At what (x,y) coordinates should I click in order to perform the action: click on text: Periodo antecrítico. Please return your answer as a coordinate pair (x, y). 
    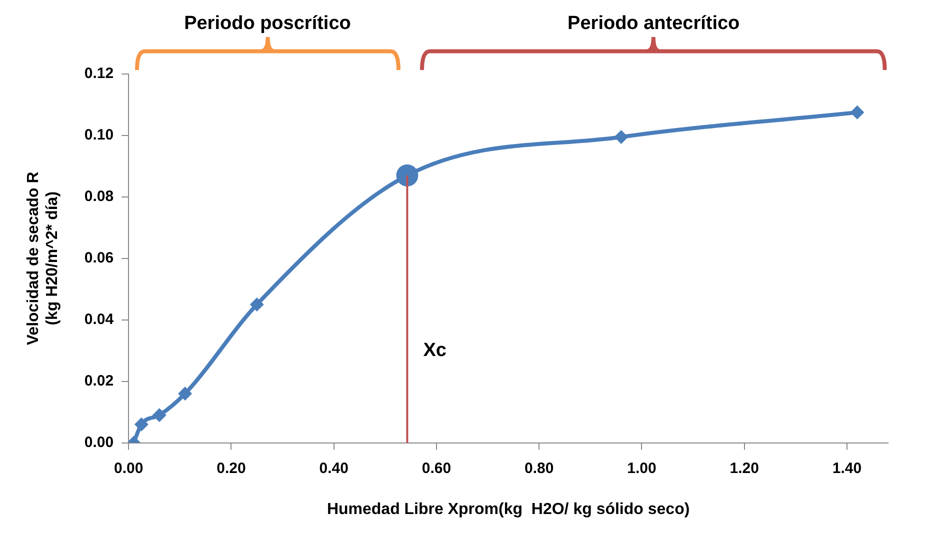
    Looking at the image, I should click on (654, 23).